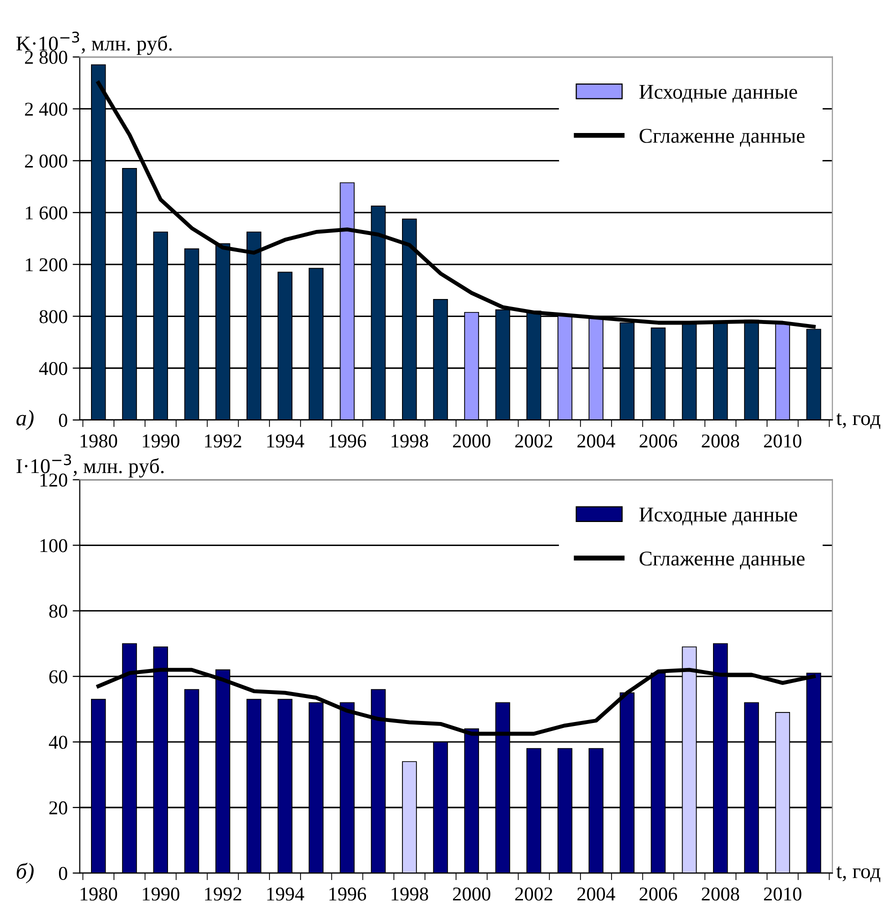 Image resolution: width=896 pixels, height=919 pixels. Describe the element at coordinates (58, 611) in the screenshot. I see `y-tick-label: 80` at that location.